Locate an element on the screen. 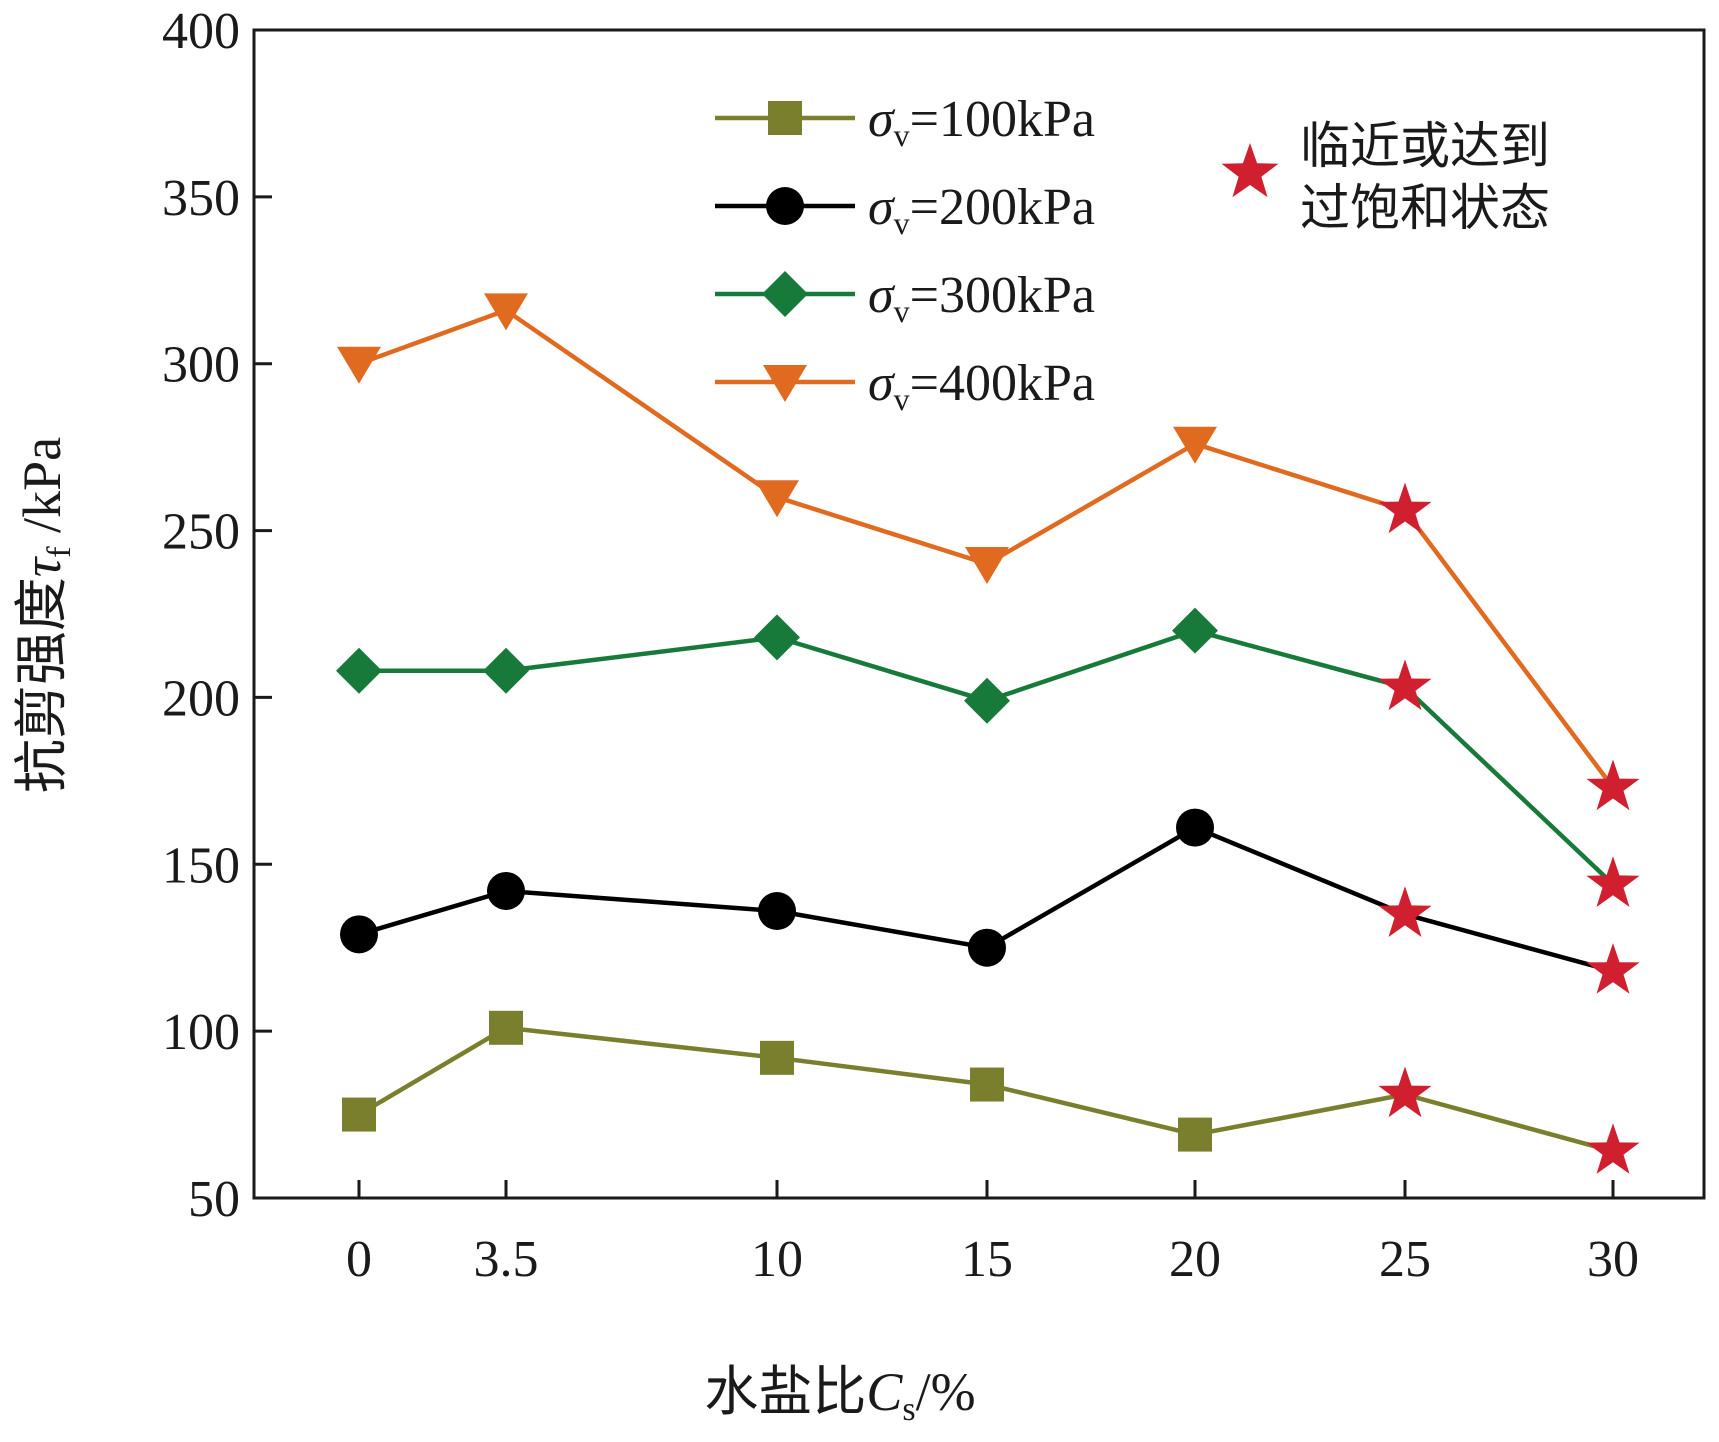 The height and width of the screenshot is (1442, 1719). y-tick-label: 200 is located at coordinates (201, 698).